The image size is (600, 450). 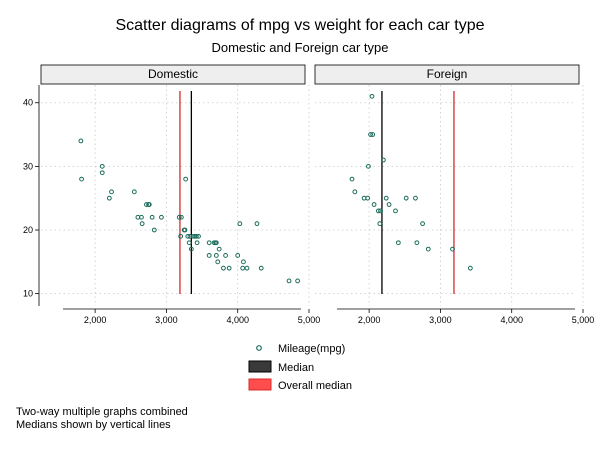 What do you see at coordinates (260, 366) in the screenshot?
I see `legend-median-swatch` at bounding box center [260, 366].